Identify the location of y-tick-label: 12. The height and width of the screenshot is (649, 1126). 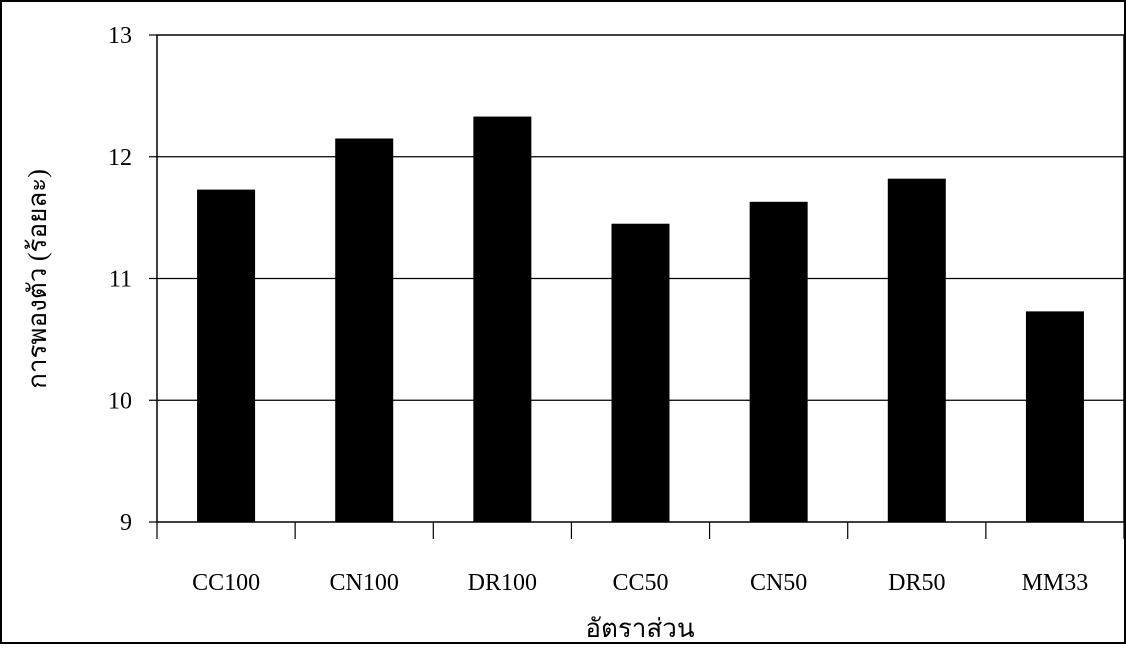
(120, 158).